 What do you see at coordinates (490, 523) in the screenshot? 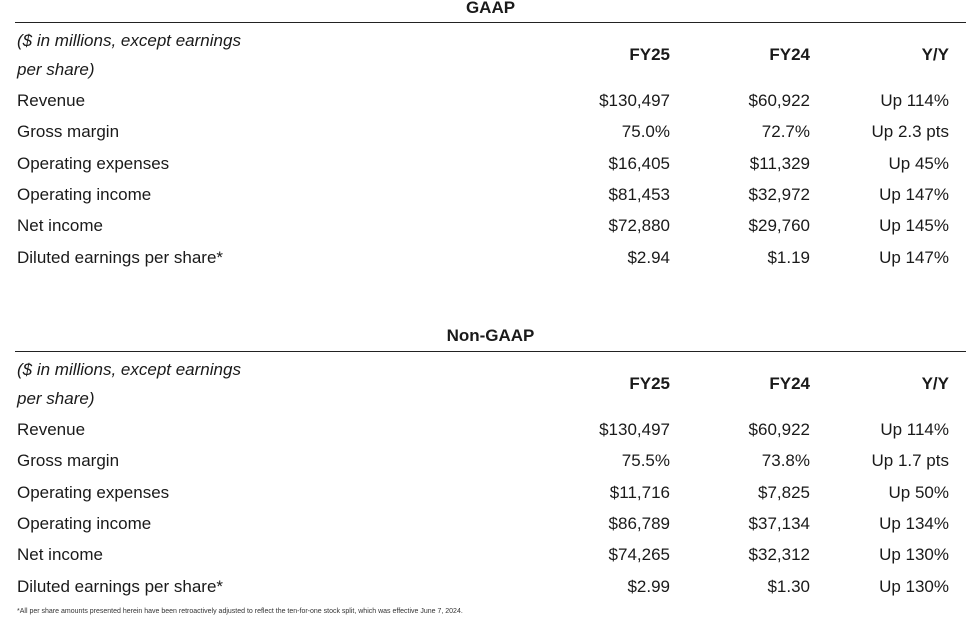
I see `table-row: Operating income $86,789 $37,134 Up 134%` at bounding box center [490, 523].